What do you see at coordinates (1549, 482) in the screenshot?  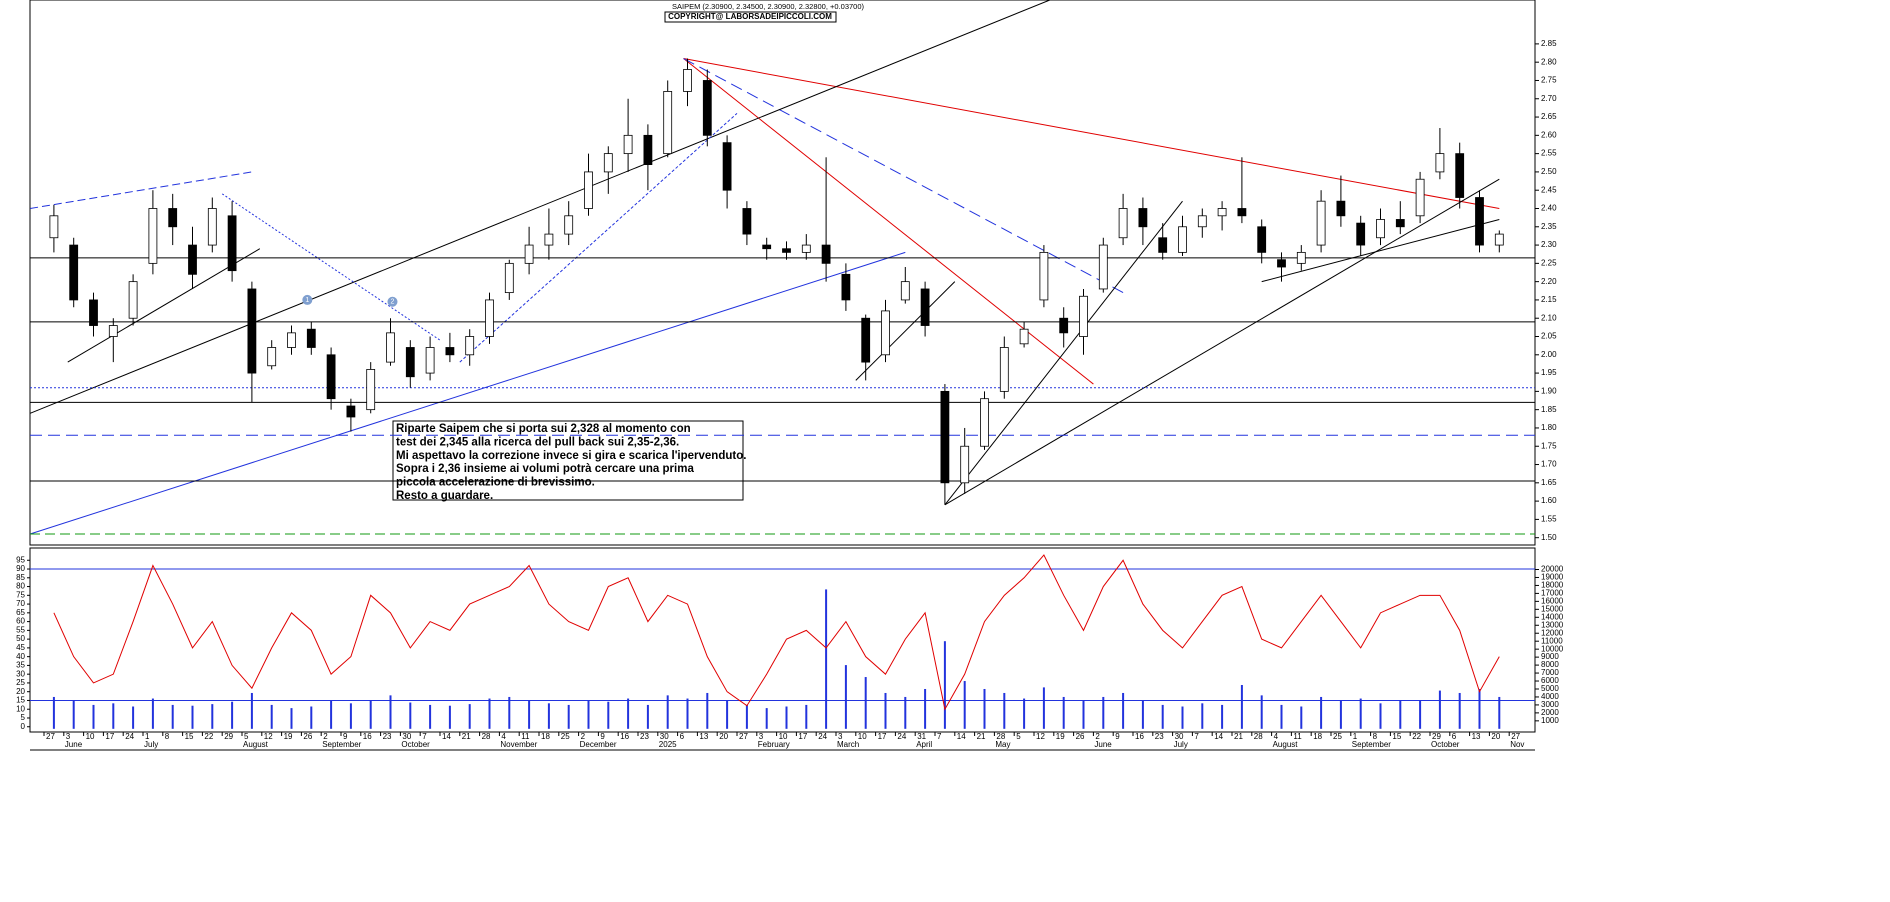 I see `y-tick-label: 1.65` at bounding box center [1549, 482].